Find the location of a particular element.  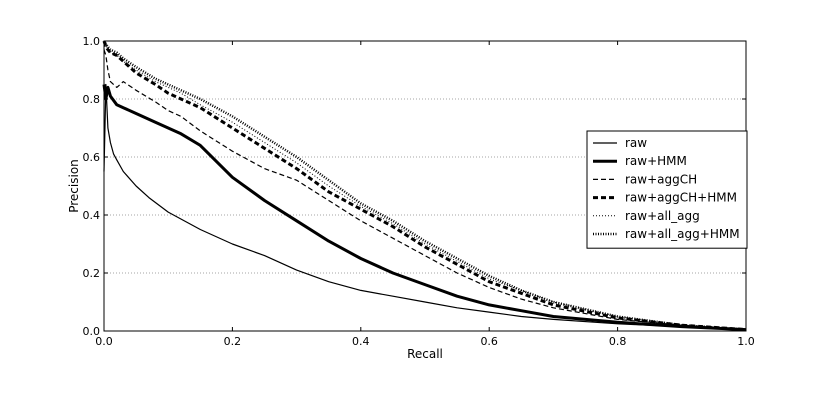

legend-label-4: raw+all_agg is located at coordinates (662, 216).